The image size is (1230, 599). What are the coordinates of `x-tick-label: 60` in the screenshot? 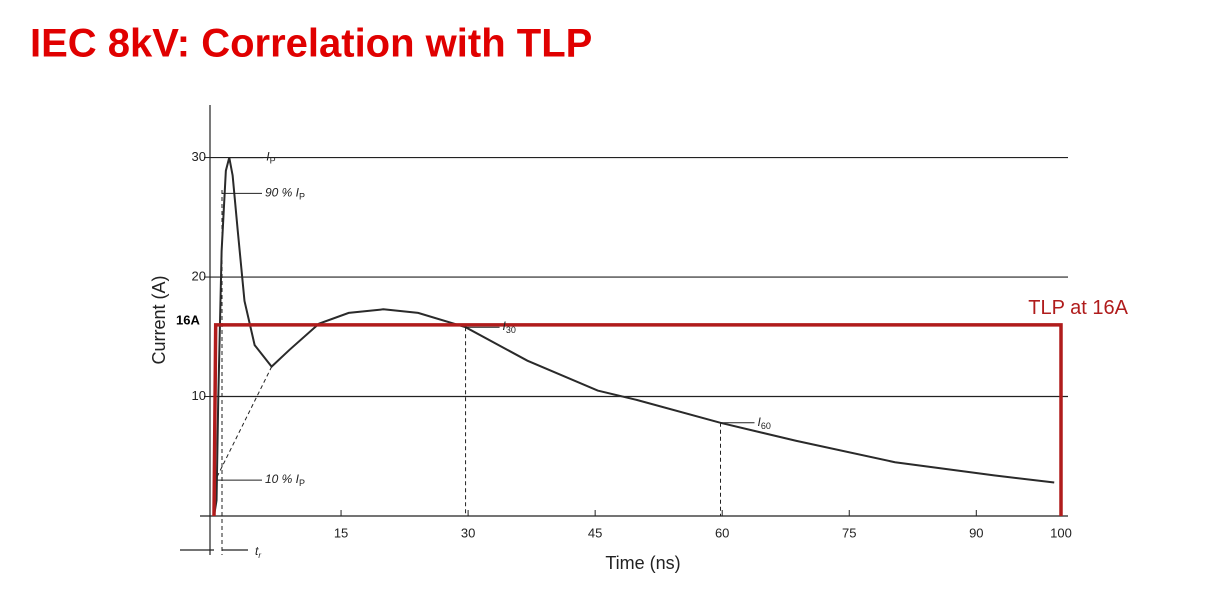 It's located at (722, 532).